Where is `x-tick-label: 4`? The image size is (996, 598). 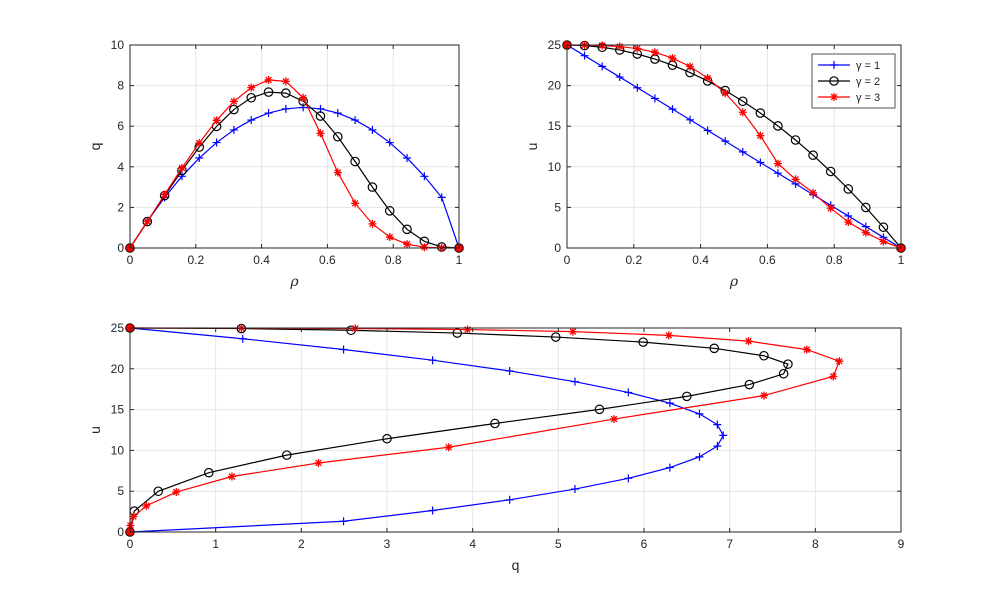 x-tick-label: 4 is located at coordinates (472, 544).